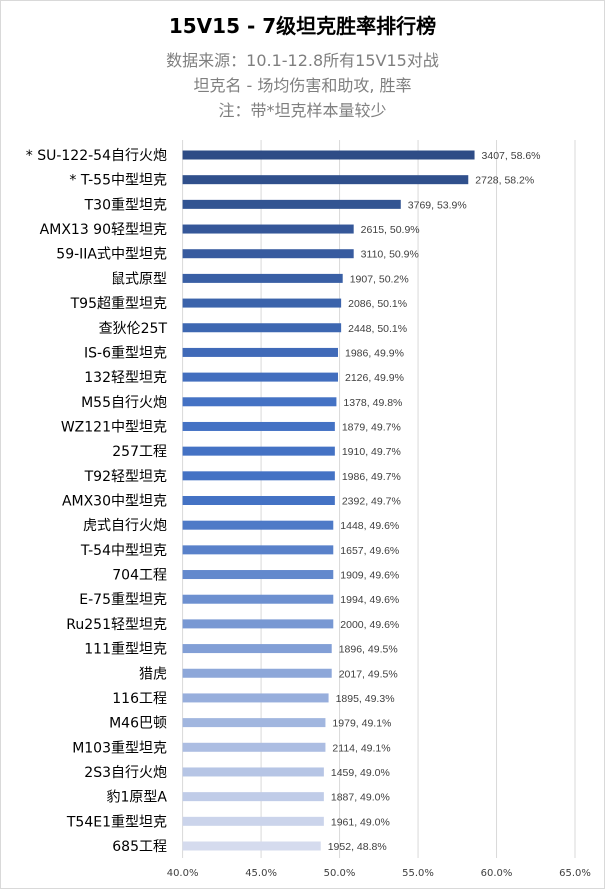  I want to click on chart-subtitle-source: 数据来源：10.1-12.8所有15V15对战, so click(302, 60).